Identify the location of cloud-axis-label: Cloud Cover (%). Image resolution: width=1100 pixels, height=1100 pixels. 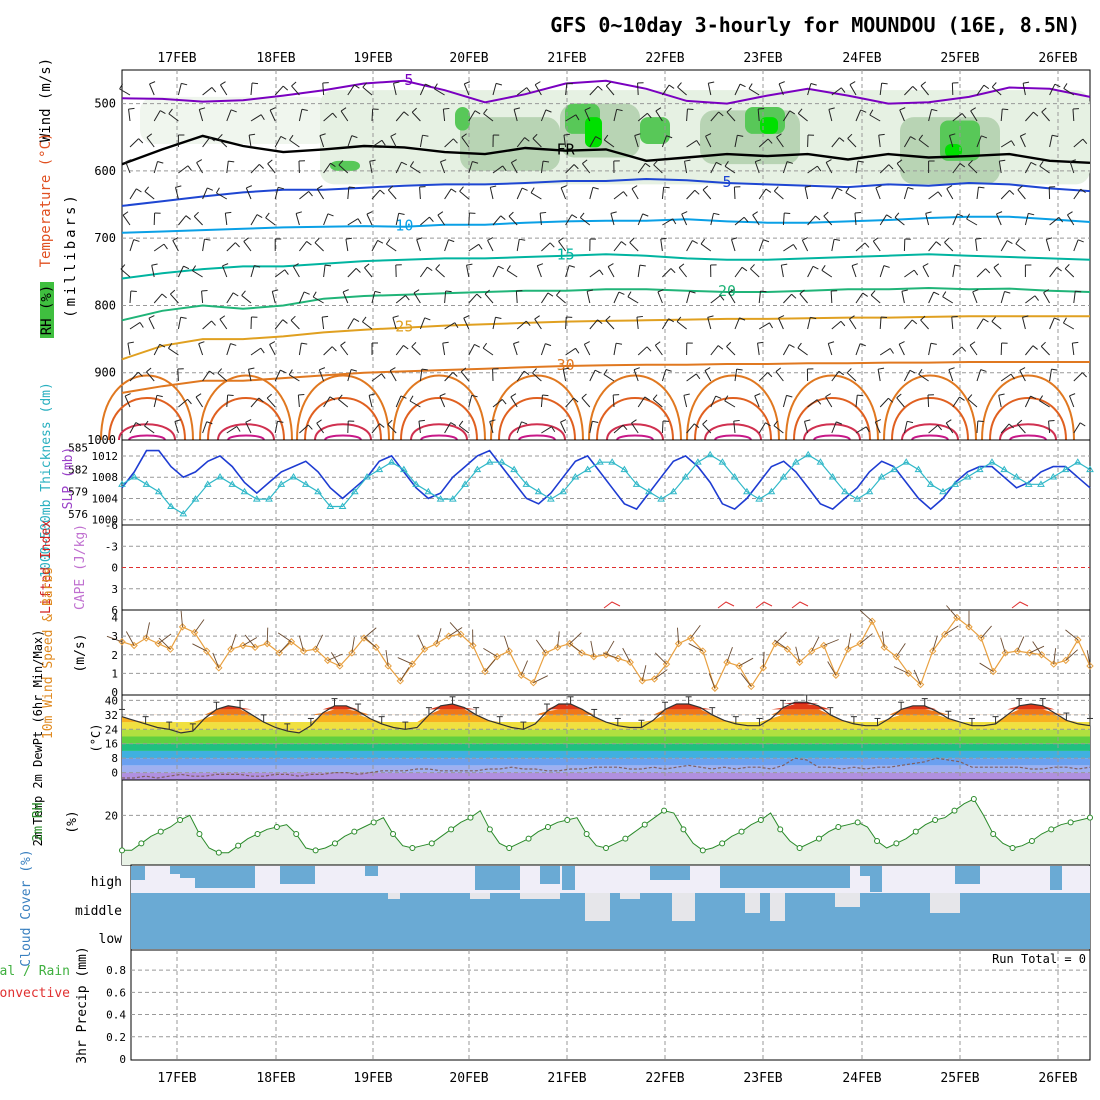
(26, 907).